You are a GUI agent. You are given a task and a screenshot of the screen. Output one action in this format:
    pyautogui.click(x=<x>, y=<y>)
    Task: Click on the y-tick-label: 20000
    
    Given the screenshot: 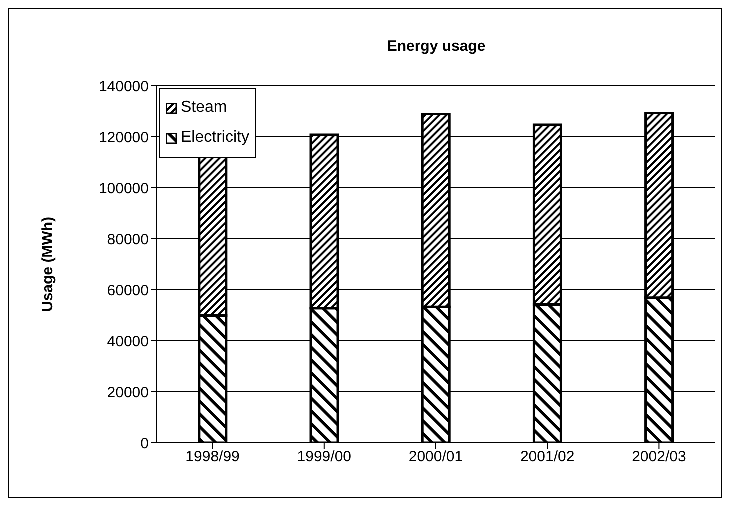 What is the action you would take?
    pyautogui.click(x=128, y=393)
    